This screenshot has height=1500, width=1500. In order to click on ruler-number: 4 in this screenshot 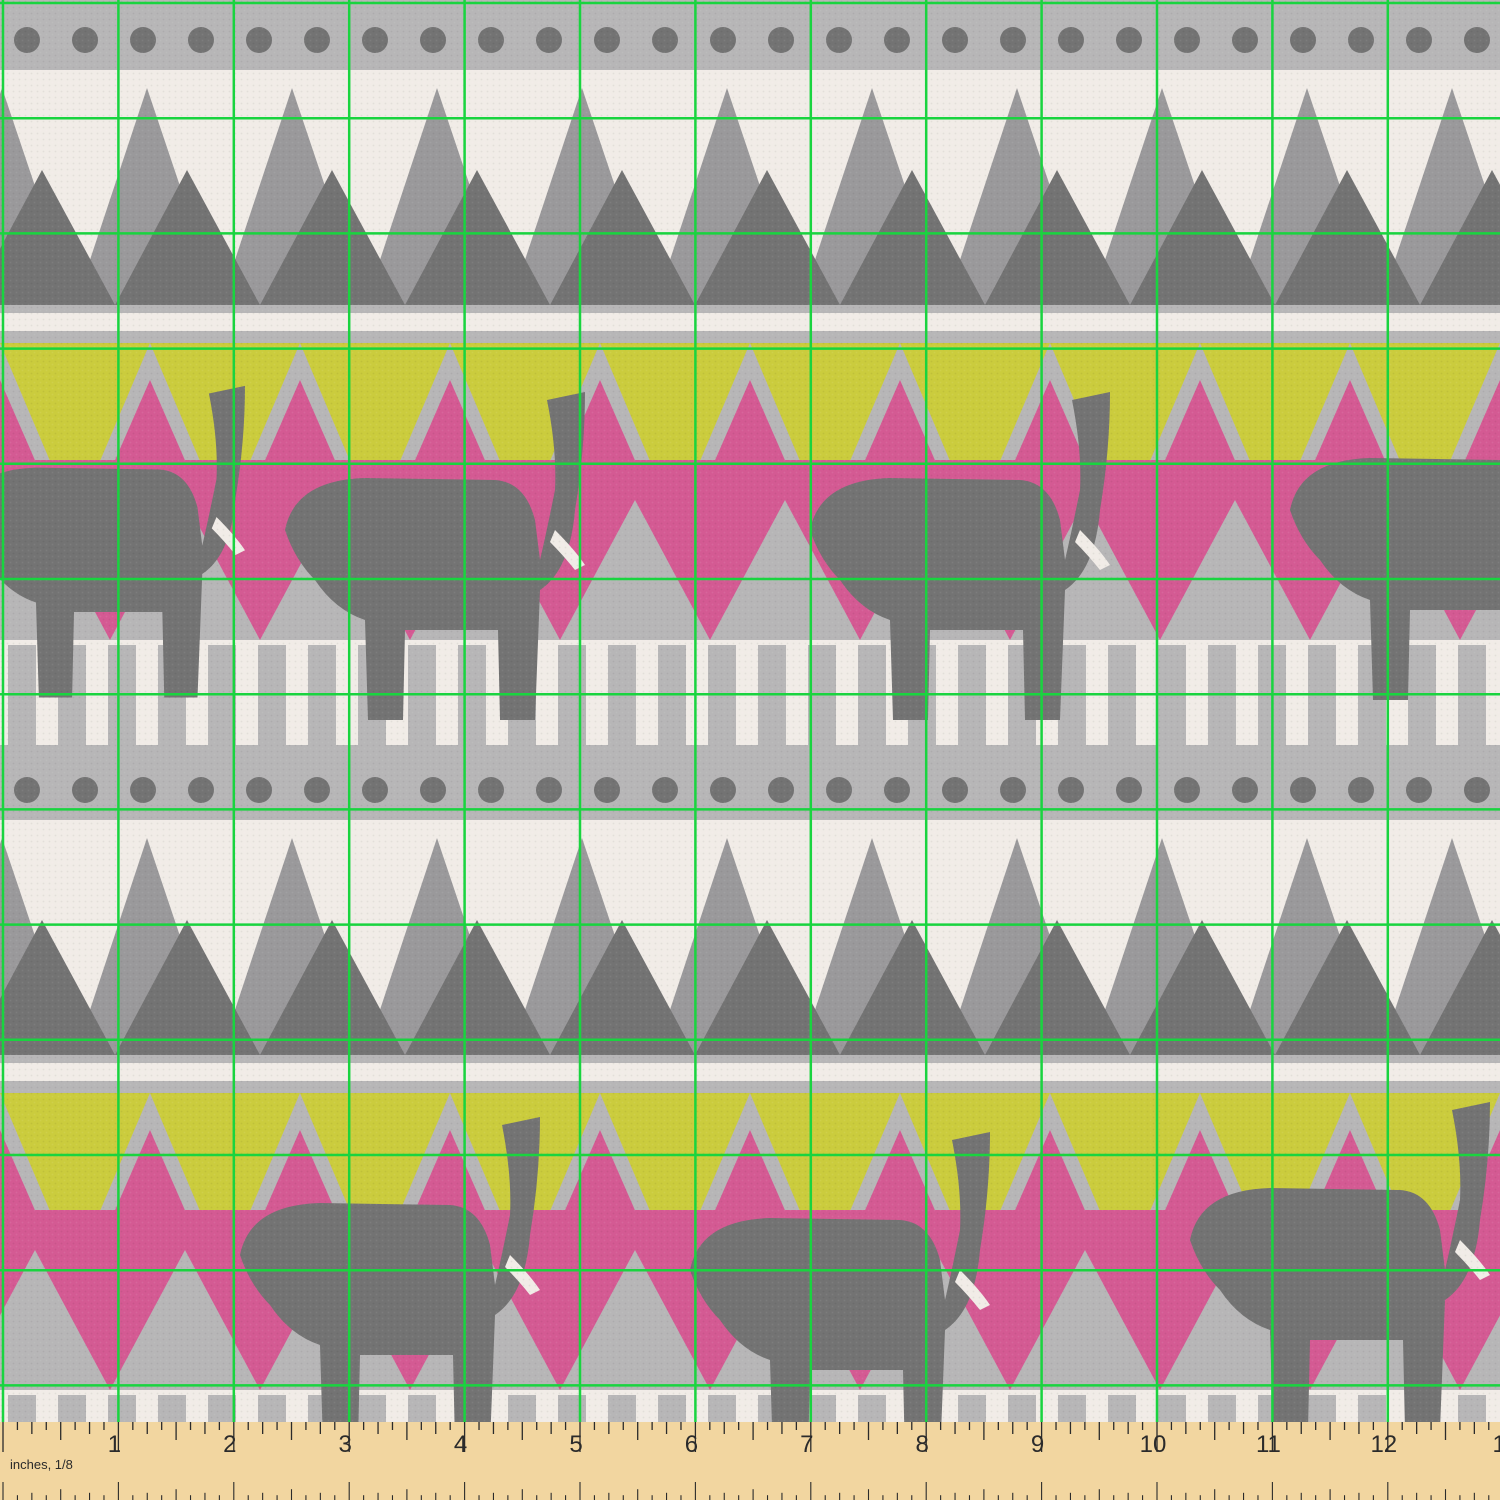, I will do `click(460, 1444)`.